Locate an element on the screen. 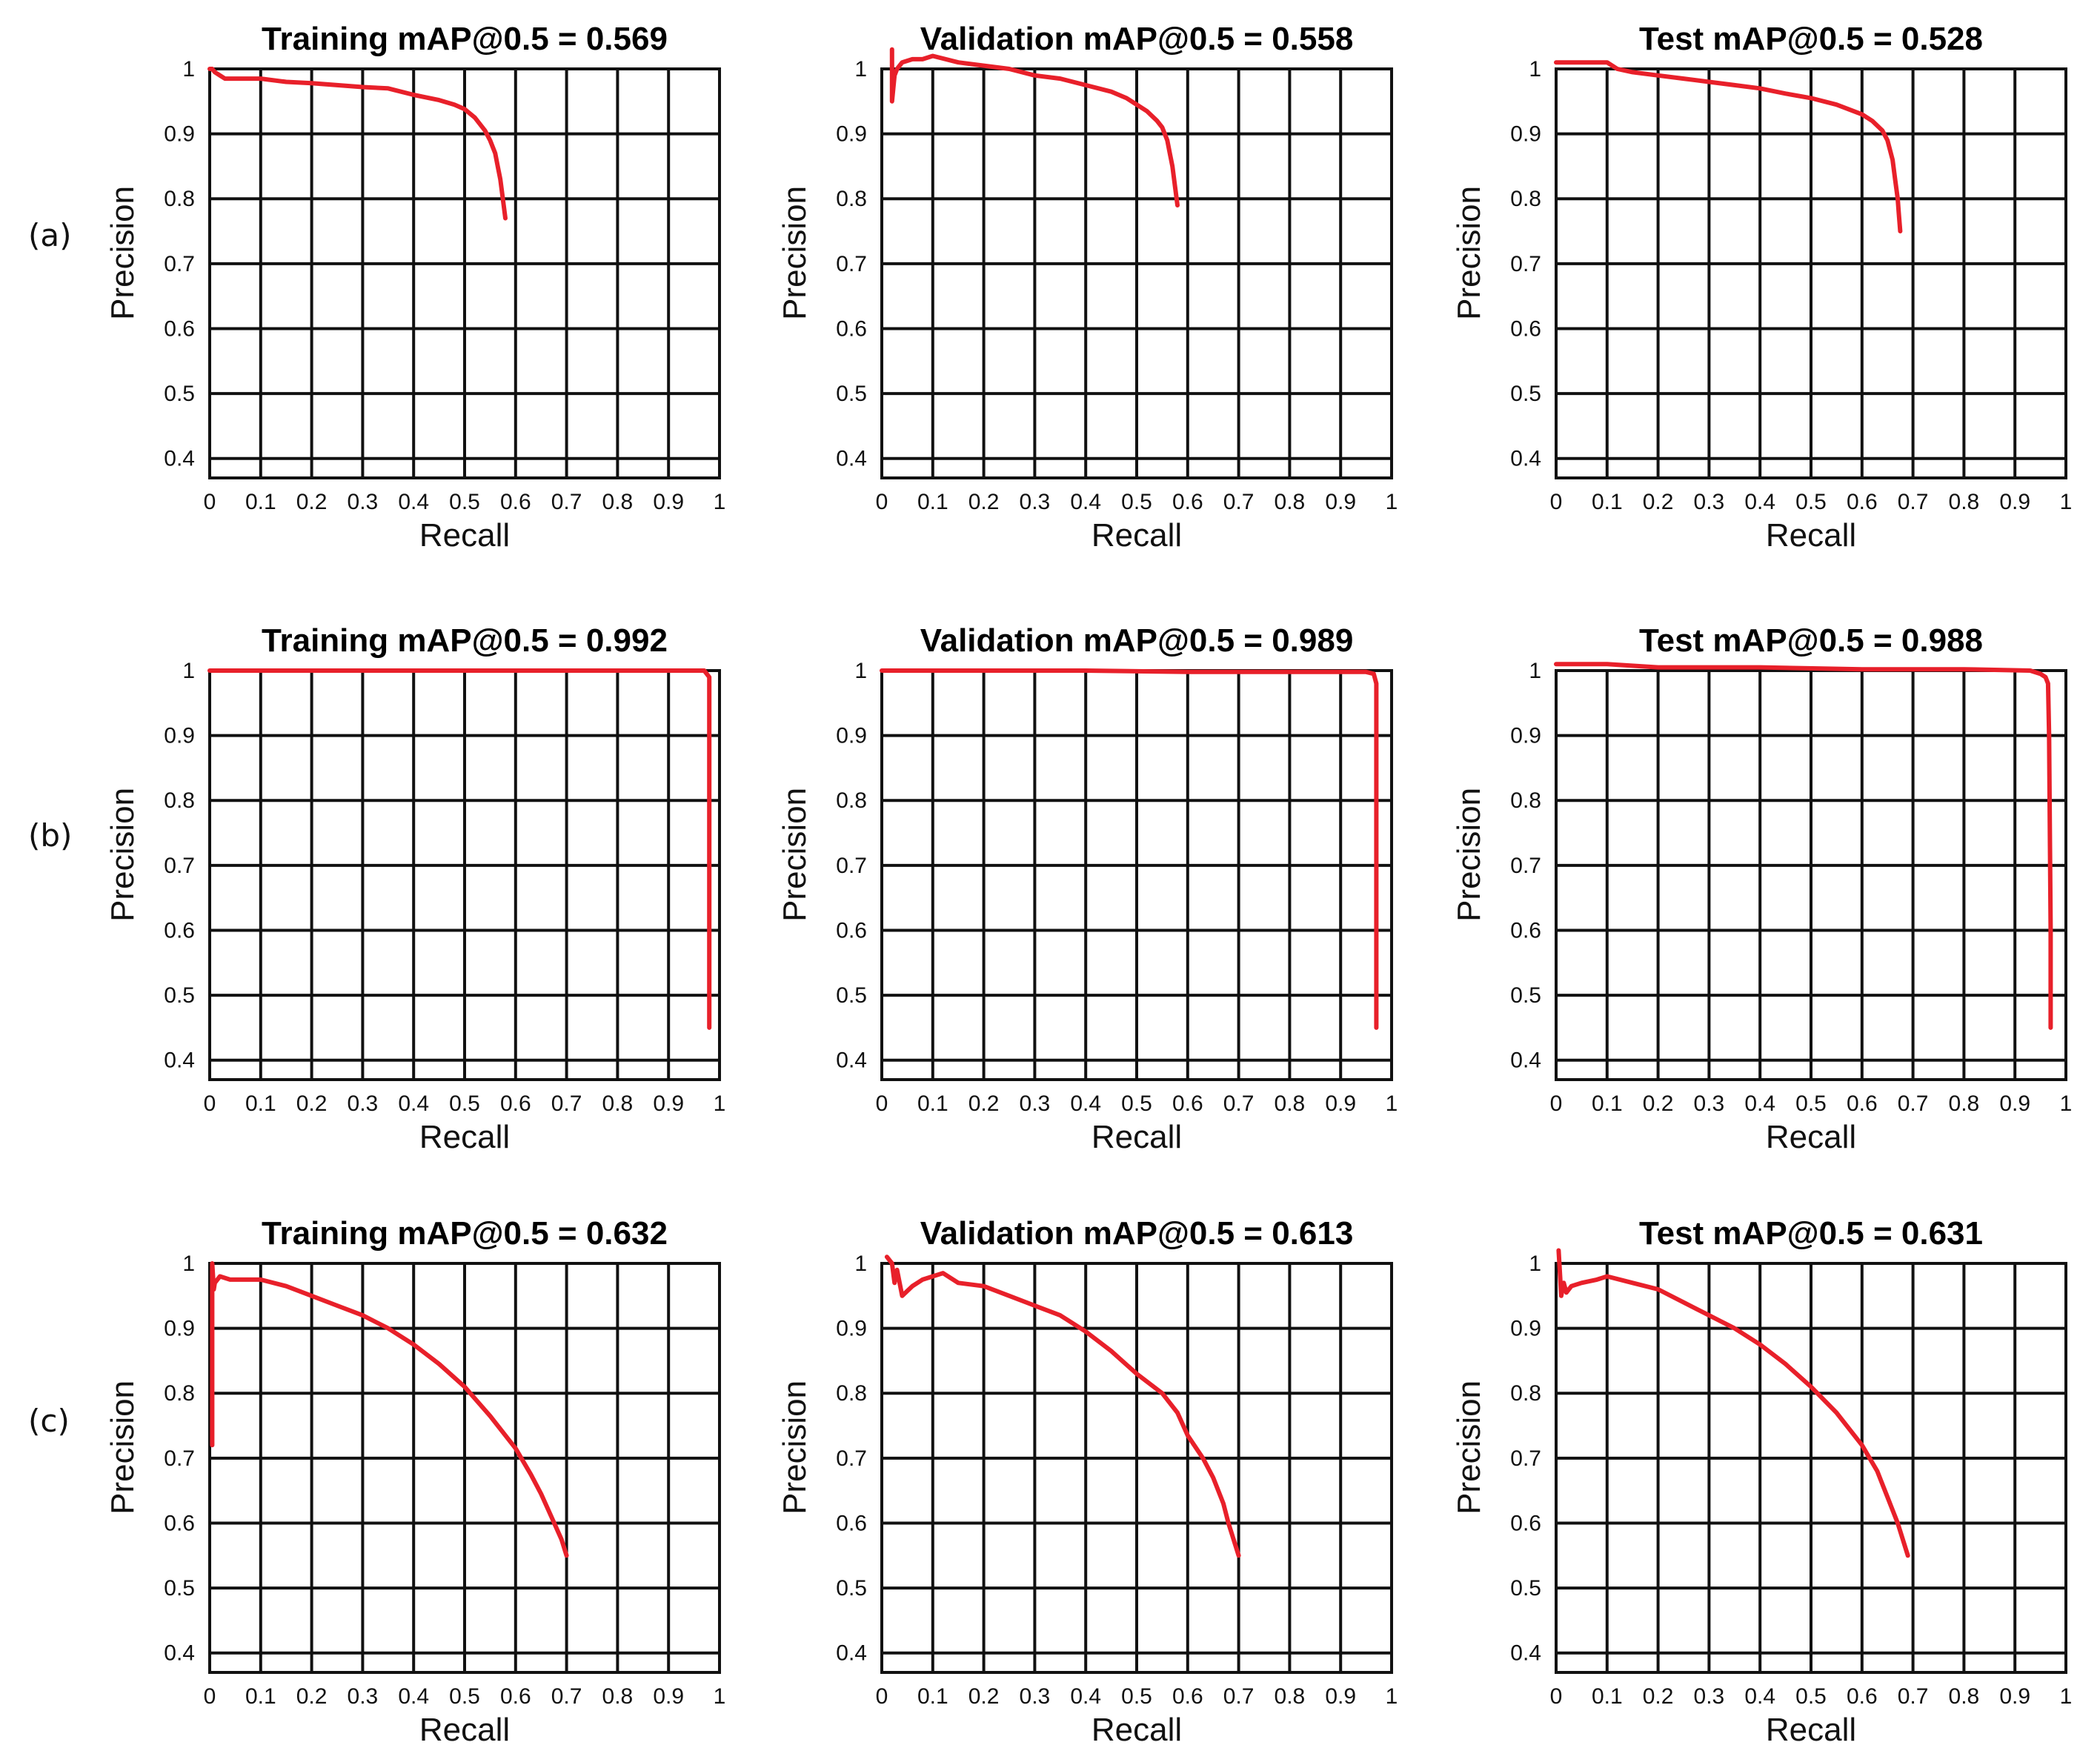 The height and width of the screenshot is (1748, 2100). chart-6-ytick-4: 0.8 is located at coordinates (180, 1393).